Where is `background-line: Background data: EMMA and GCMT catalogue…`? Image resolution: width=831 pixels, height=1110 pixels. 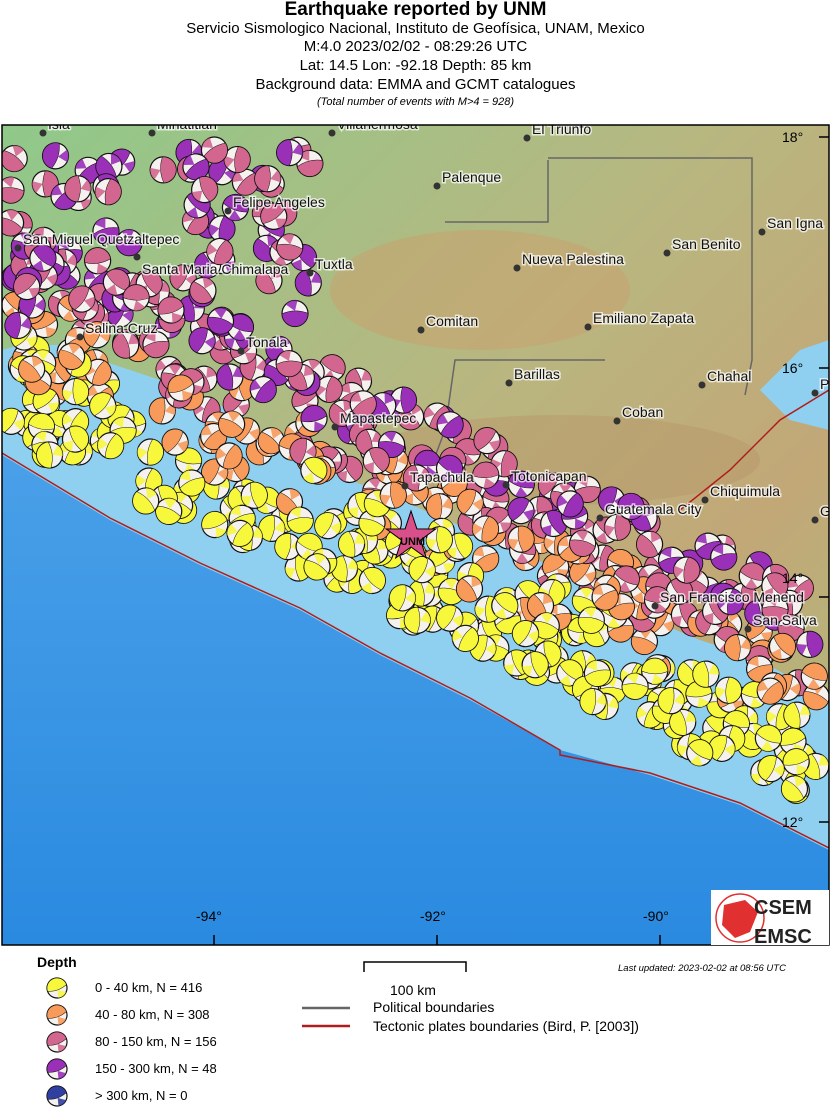
background-line: Background data: EMMA and GCMT catalogue… is located at coordinates (415, 84).